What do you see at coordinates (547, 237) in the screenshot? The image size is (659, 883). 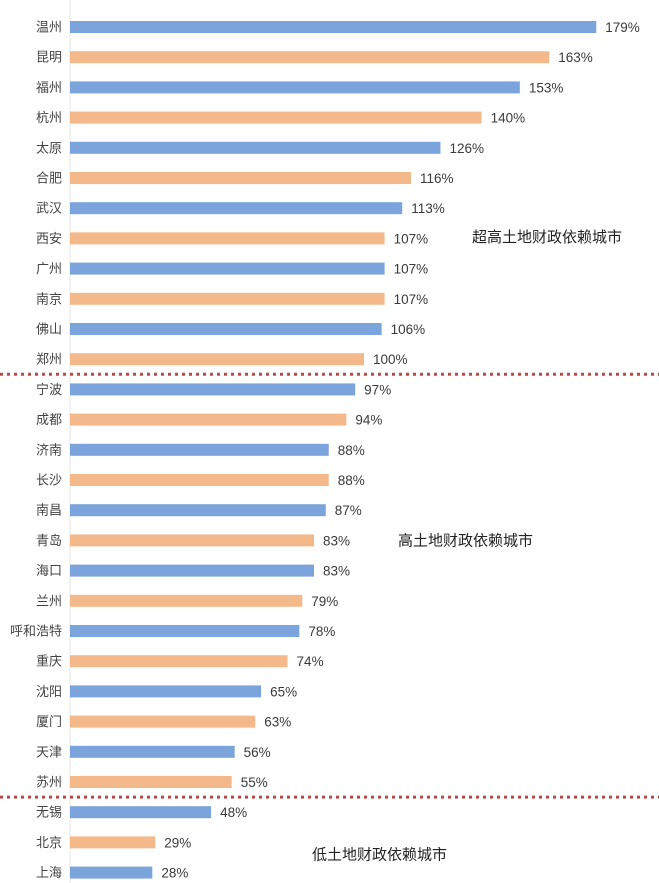 I see `group-label: 超高土地财政依赖城市` at bounding box center [547, 237].